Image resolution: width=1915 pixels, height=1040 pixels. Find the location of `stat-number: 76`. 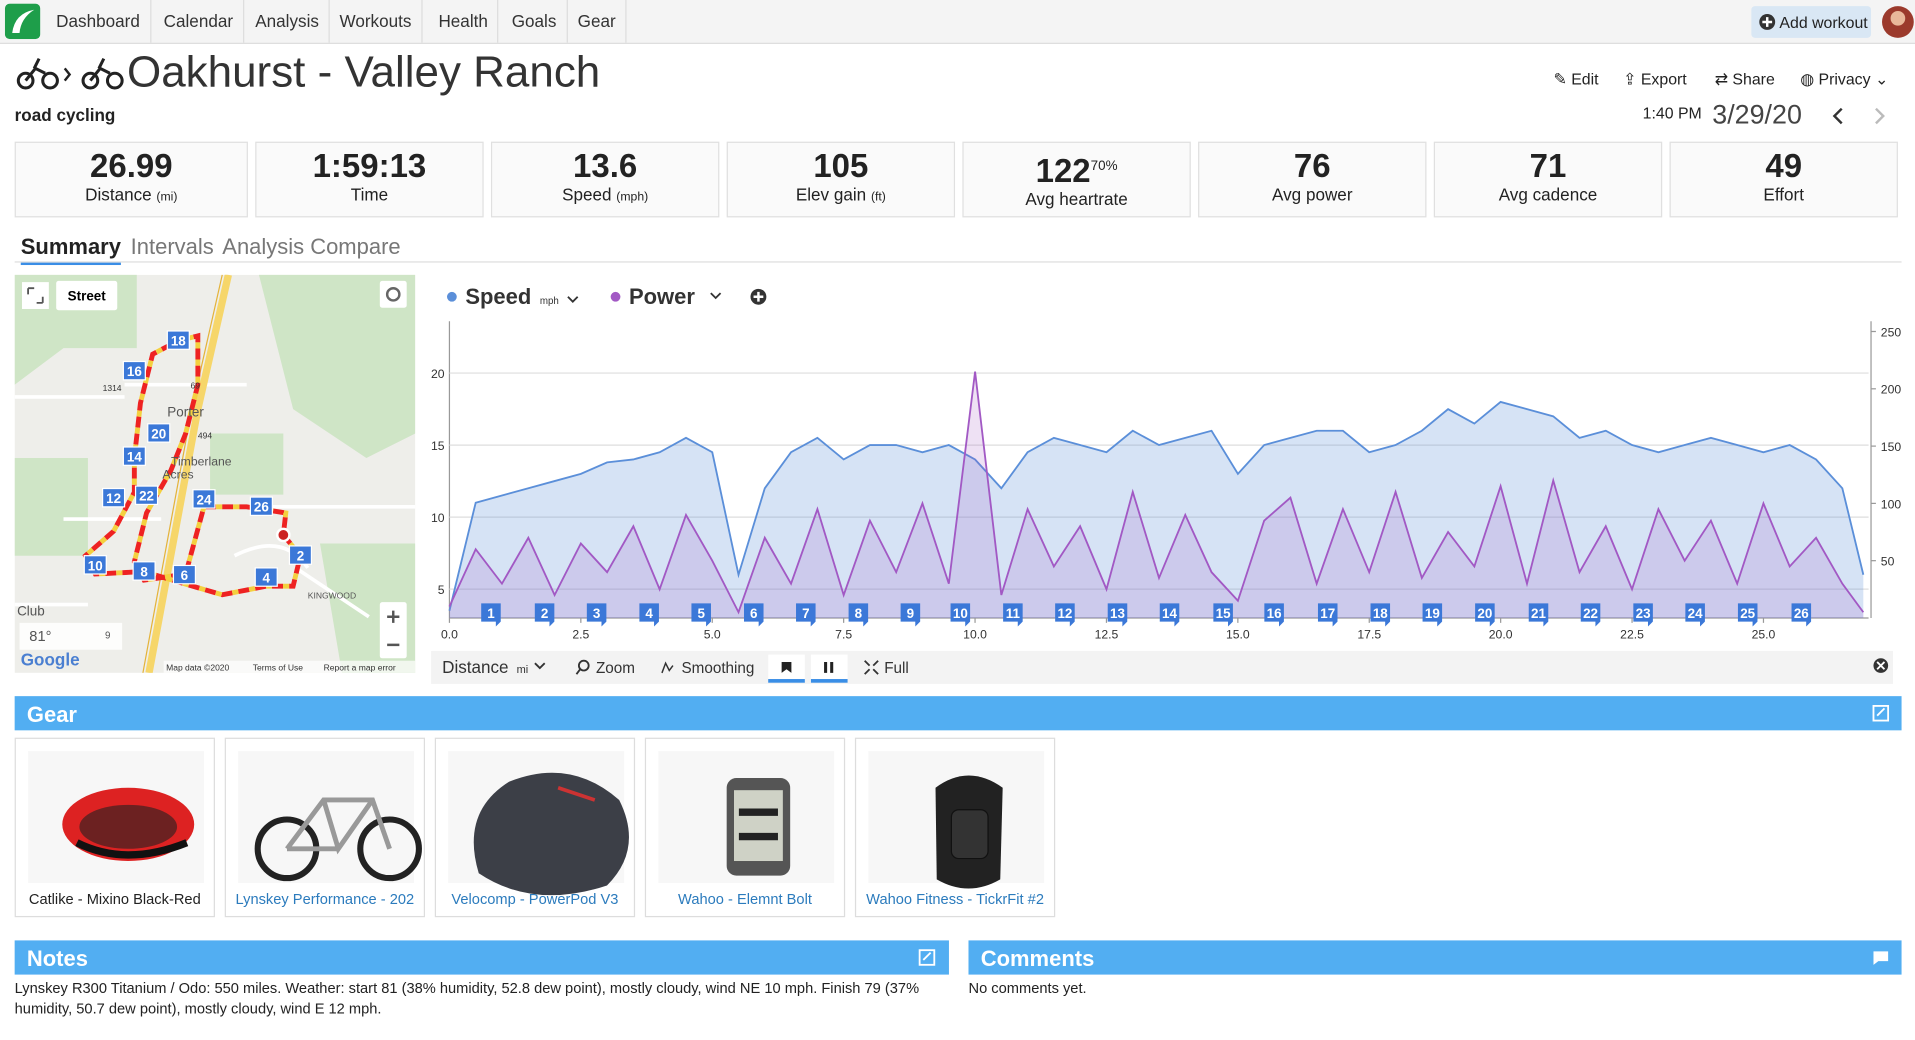

stat-number: 76 is located at coordinates (1312, 166).